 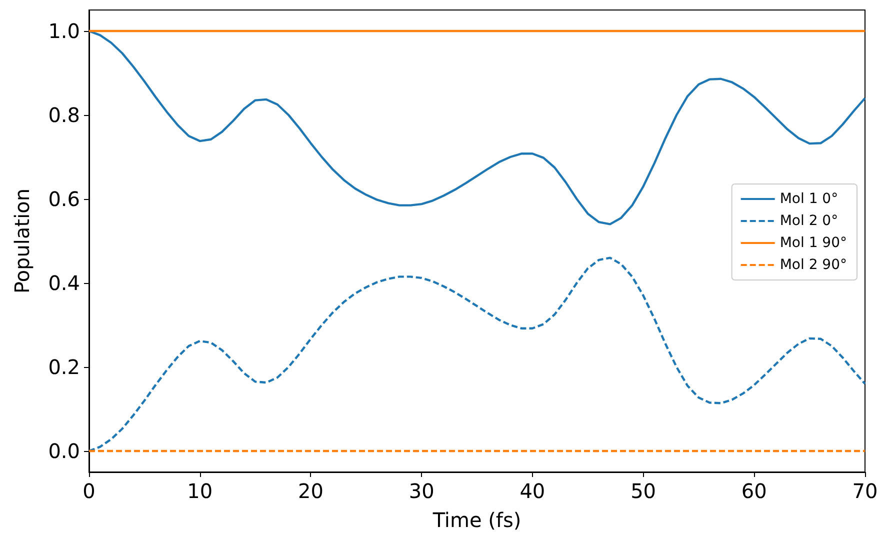 What do you see at coordinates (421, 491) in the screenshot?
I see `x-tick-label: 30` at bounding box center [421, 491].